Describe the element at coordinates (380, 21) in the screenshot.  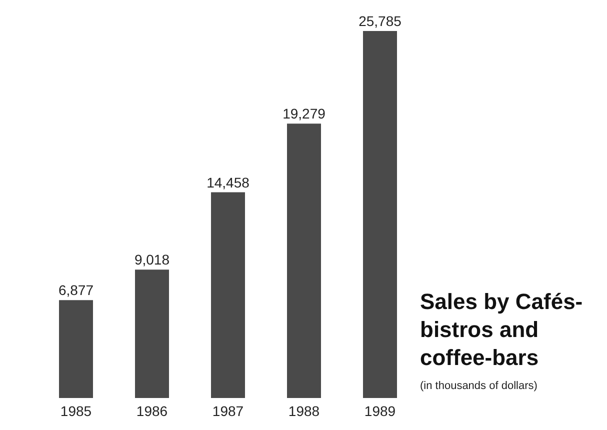
I see `data-label: 25,785` at that location.